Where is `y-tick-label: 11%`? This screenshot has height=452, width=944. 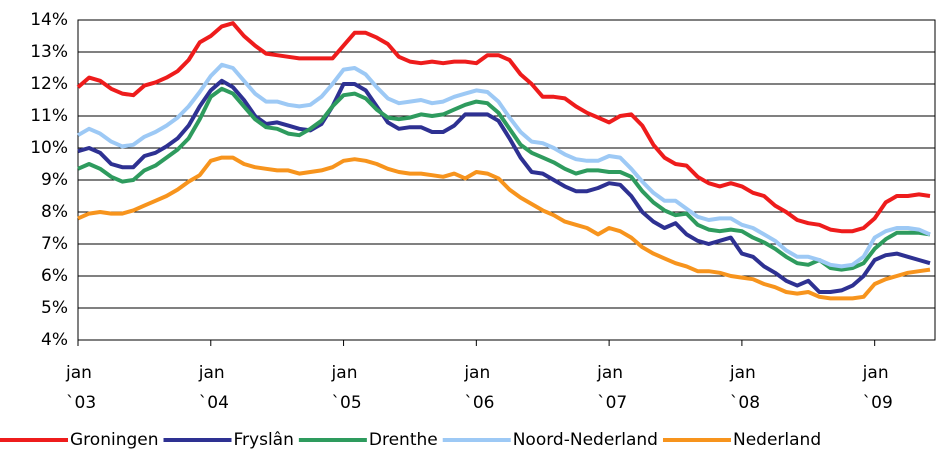 y-tick-label: 11% is located at coordinates (49, 116).